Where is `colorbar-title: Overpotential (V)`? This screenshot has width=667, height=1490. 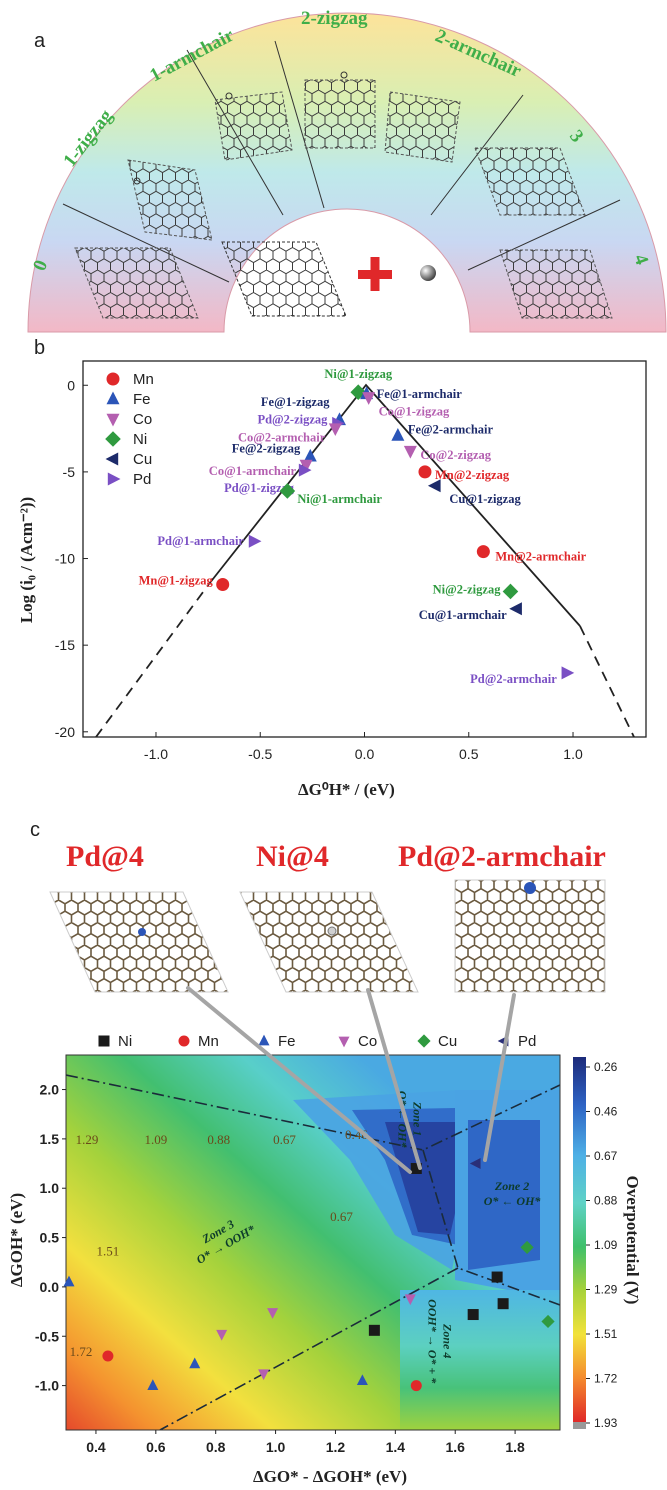
colorbar-title: Overpotential (V) is located at coordinates (632, 1240).